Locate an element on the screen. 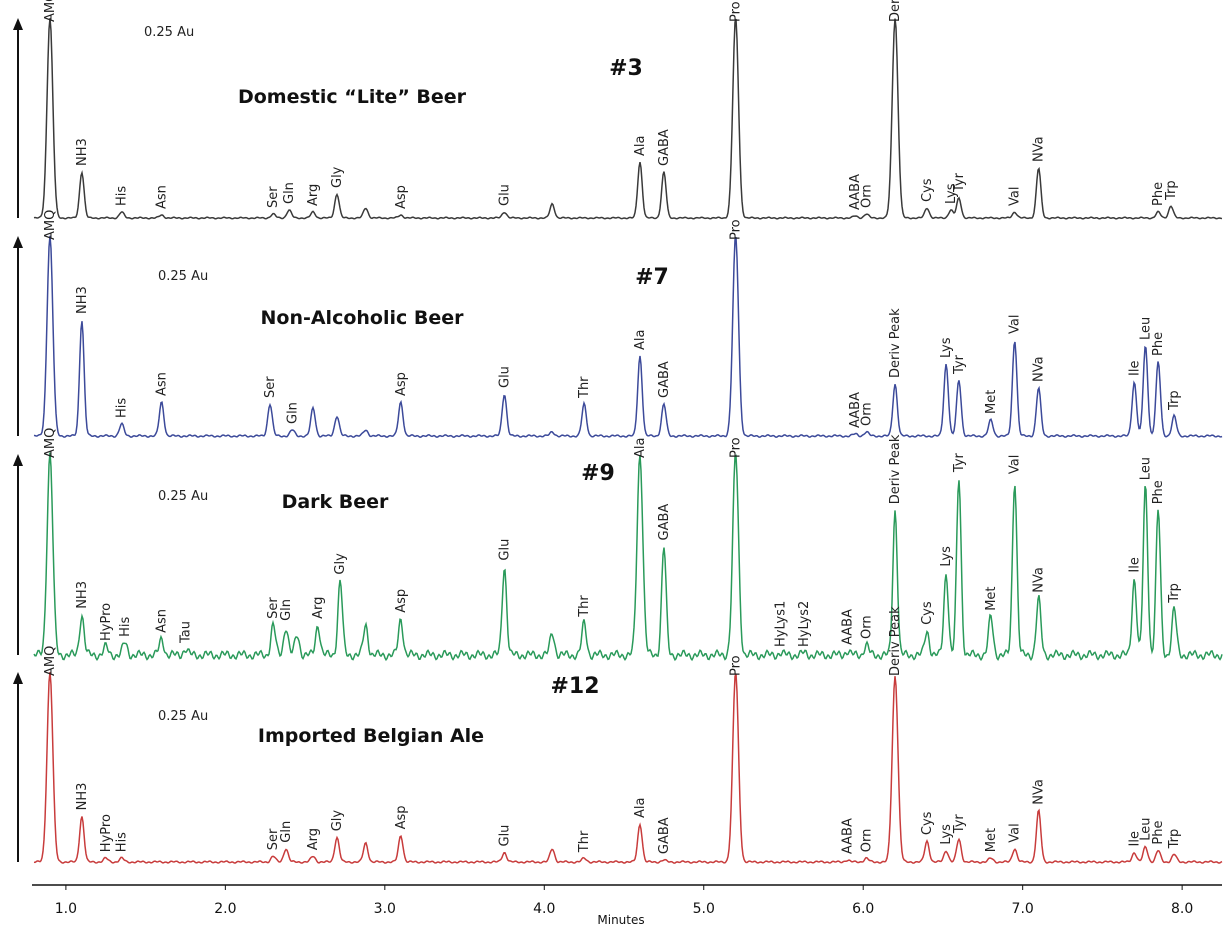 The height and width of the screenshot is (929, 1224). panel-title: Dark Beer is located at coordinates (335, 502).